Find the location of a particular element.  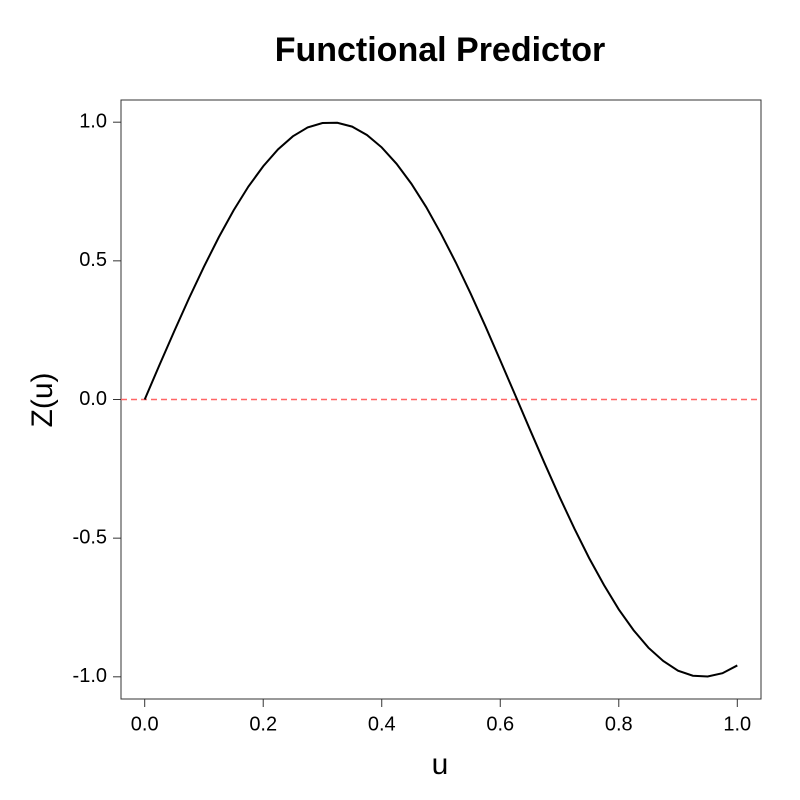

x-tick-label: 1.0 is located at coordinates (737, 724).